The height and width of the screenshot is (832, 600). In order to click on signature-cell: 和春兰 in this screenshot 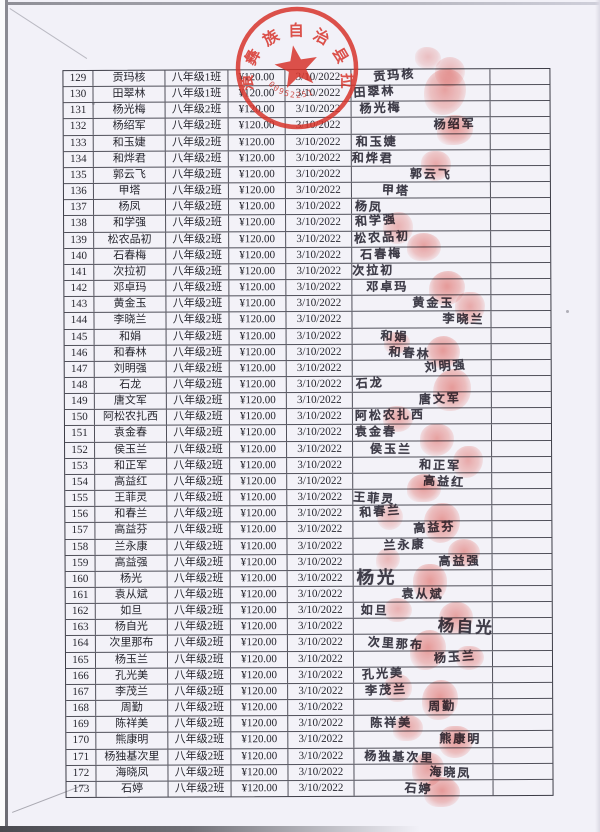, I will do `click(423, 512)`.